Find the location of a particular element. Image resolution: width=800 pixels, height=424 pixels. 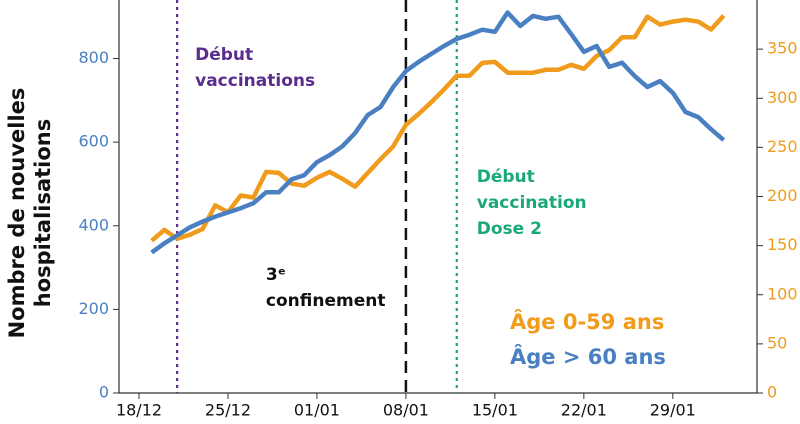

y-tick-label: 0 is located at coordinates (104, 392).